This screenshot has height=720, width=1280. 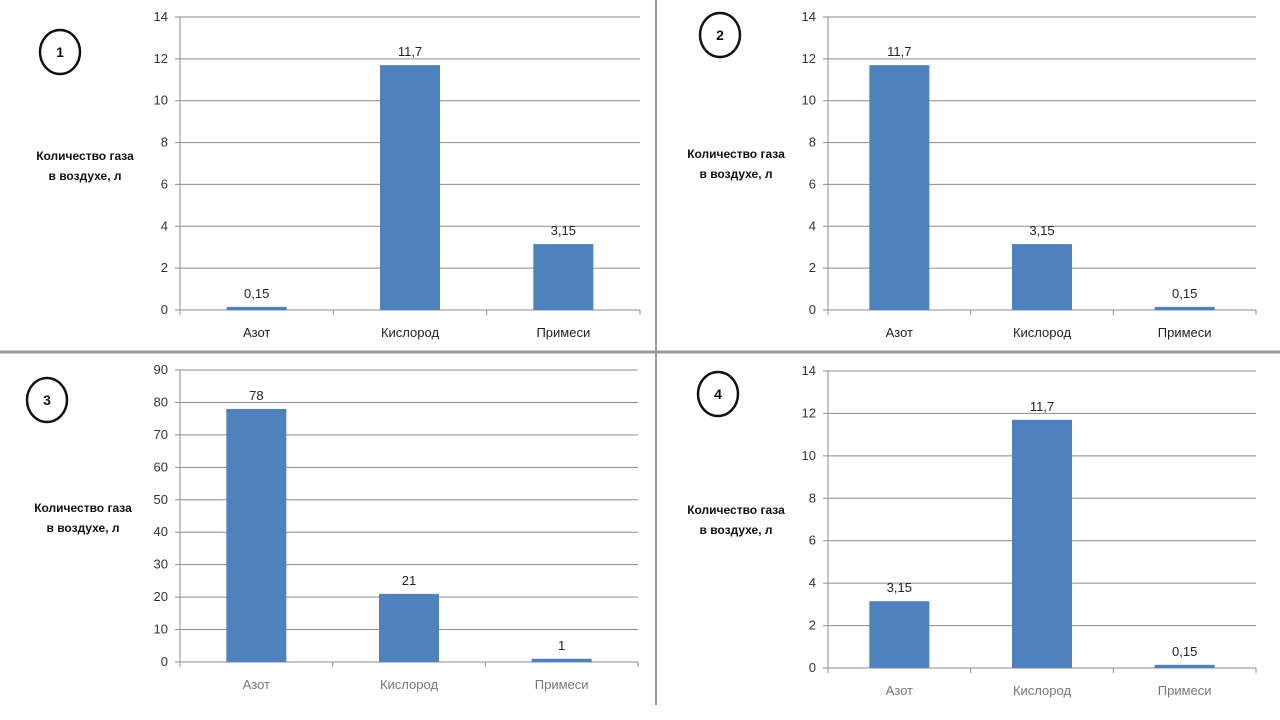 I want to click on panel-number: 2, so click(x=720, y=35).